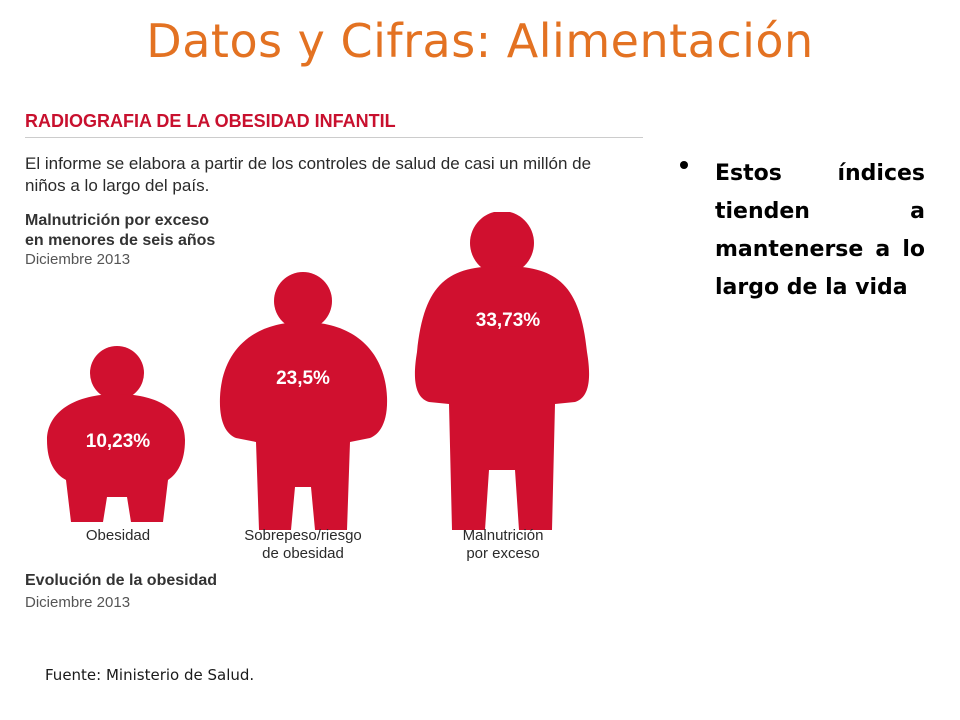  What do you see at coordinates (118, 441) in the screenshot?
I see `figure-obesidad-value: 10,23%` at bounding box center [118, 441].